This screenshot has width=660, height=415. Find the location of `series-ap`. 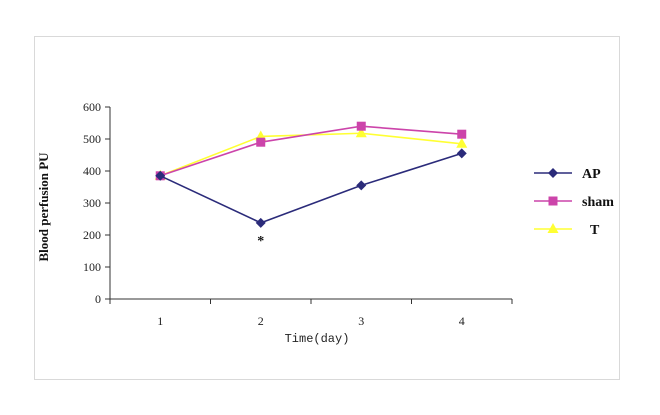

series-ap is located at coordinates (311, 188).